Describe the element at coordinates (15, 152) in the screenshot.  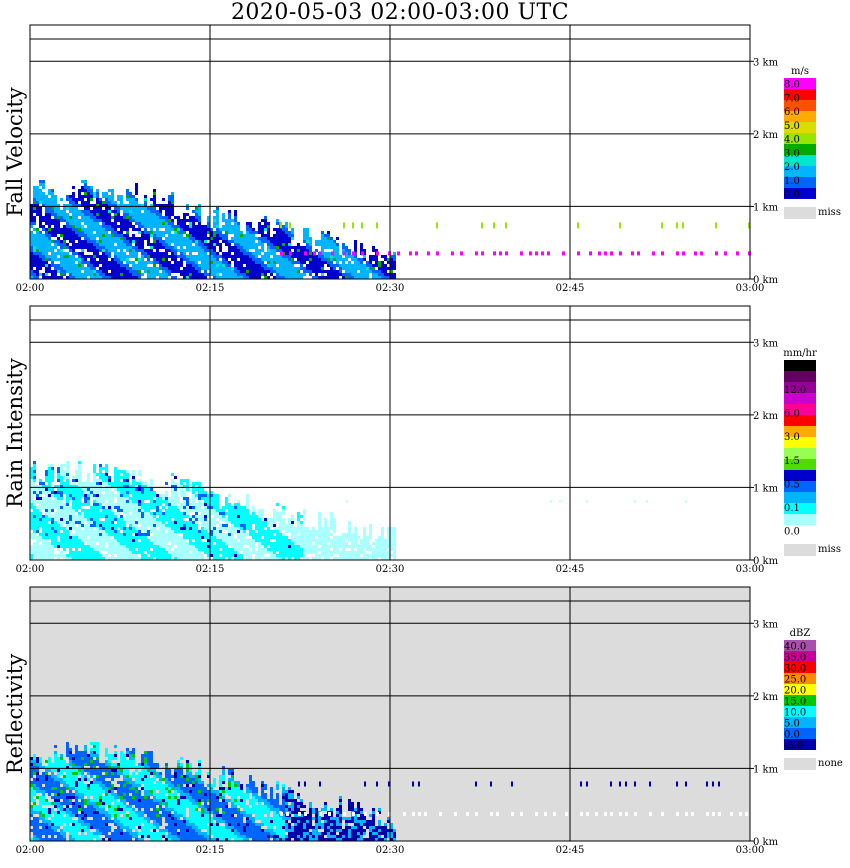
I see `axis-label-fall-velocity: Fall Velocity` at that location.